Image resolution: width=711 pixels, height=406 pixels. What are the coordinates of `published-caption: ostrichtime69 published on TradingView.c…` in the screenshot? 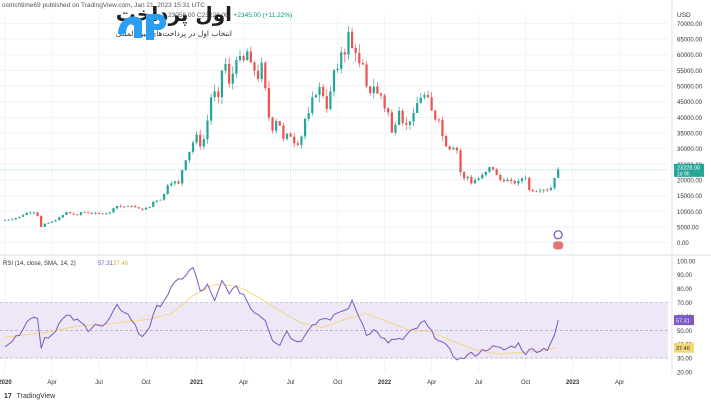 It's located at (103, 5).